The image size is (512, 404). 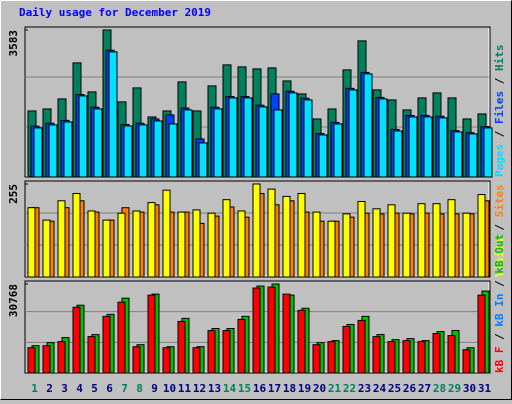 What do you see at coordinates (13, 194) in the screenshot?
I see `y-tick-label: 255` at bounding box center [13, 194].